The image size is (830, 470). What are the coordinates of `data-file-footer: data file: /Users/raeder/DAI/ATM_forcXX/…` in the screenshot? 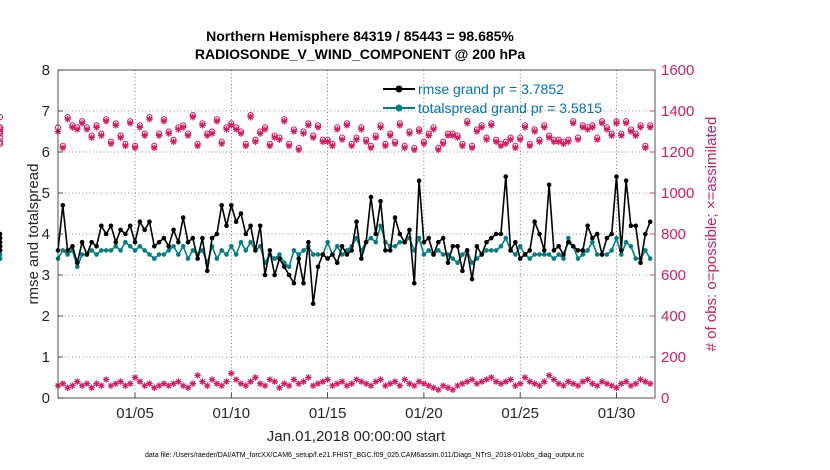 It's located at (365, 455).